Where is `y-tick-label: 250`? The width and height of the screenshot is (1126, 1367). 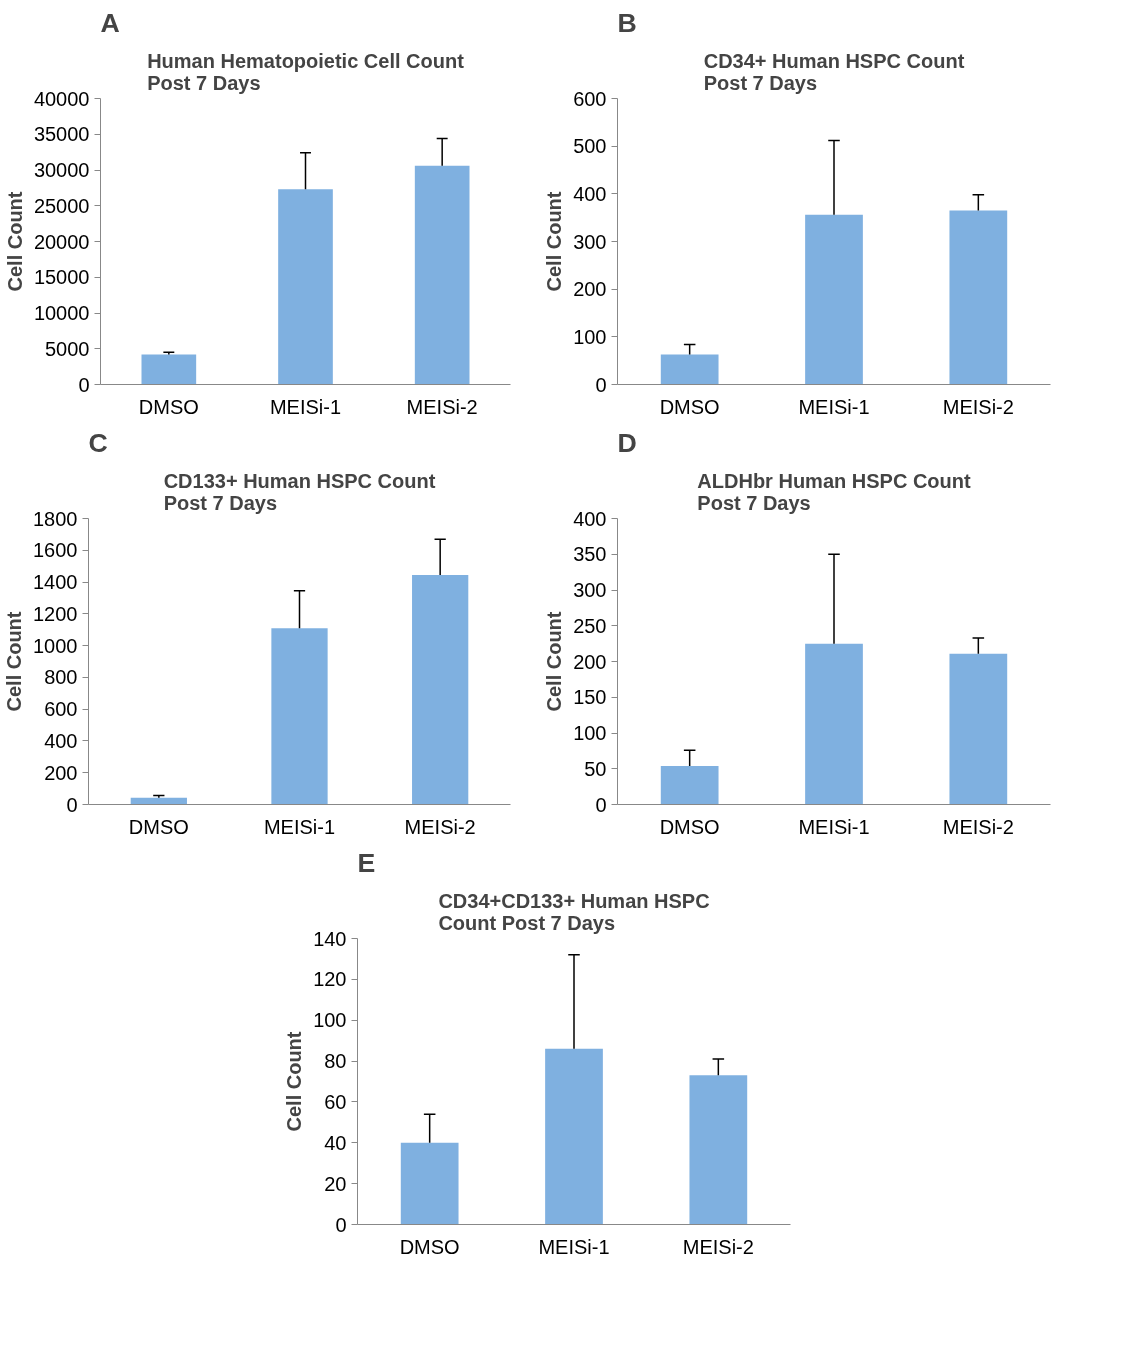 y-tick-label: 250 is located at coordinates (590, 625).